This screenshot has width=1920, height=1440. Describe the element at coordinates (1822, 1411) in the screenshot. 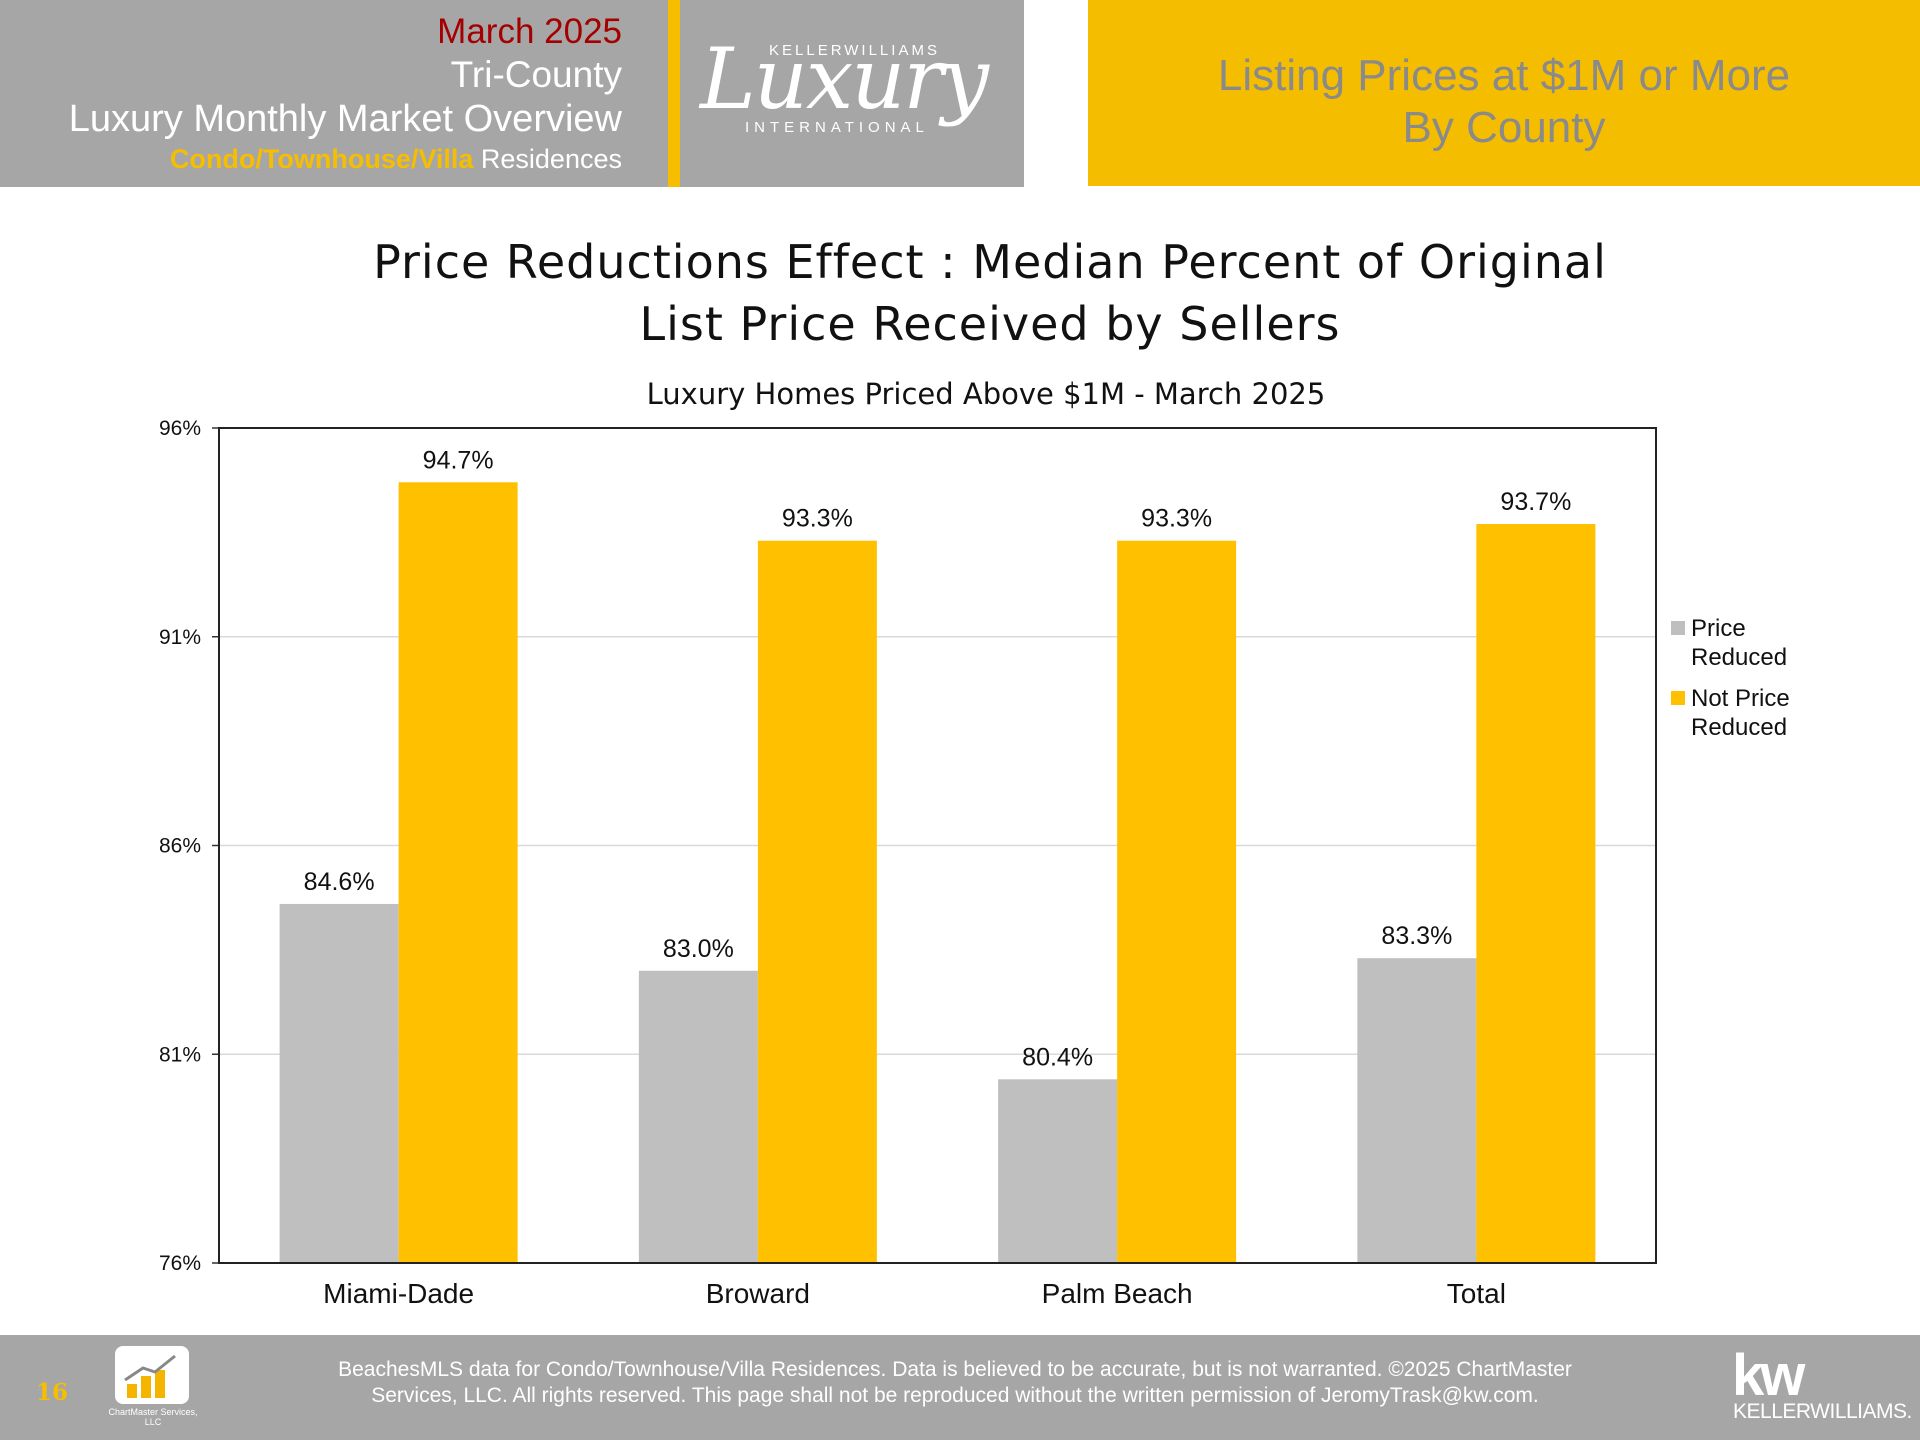

I see `kw-logo-wordmark: KELLERWILLIAMS.` at that location.